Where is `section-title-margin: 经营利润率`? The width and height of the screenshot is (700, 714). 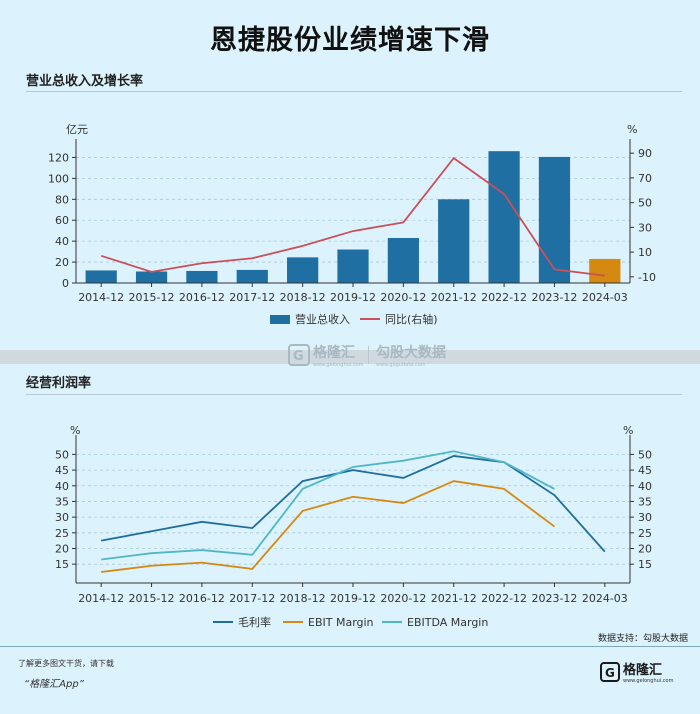 section-title-margin: 经营利润率 is located at coordinates (59, 383).